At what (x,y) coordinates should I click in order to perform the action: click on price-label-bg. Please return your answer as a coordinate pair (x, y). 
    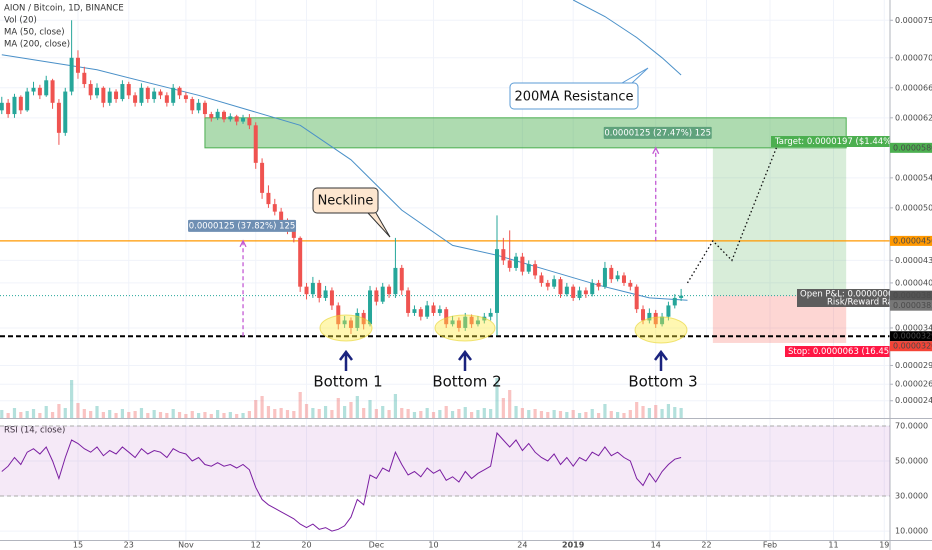
    Looking at the image, I should click on (911, 240).